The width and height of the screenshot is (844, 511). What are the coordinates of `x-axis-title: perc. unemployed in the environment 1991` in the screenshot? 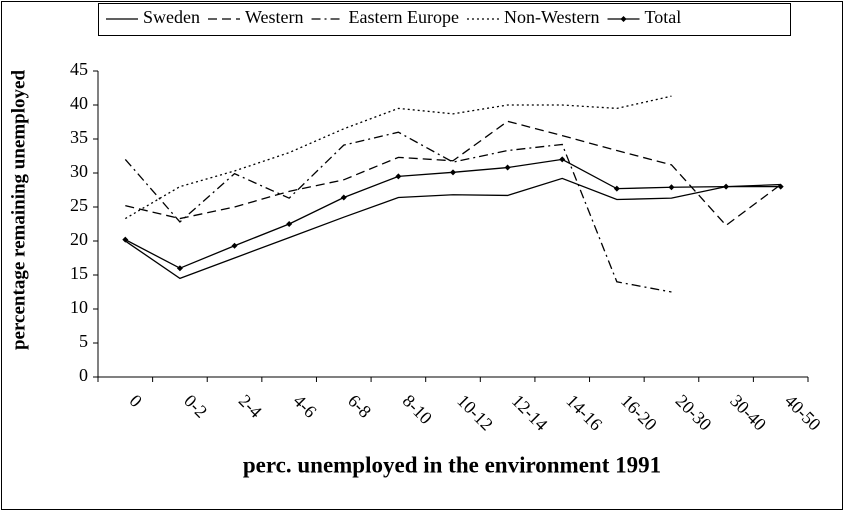 It's located at (452, 464).